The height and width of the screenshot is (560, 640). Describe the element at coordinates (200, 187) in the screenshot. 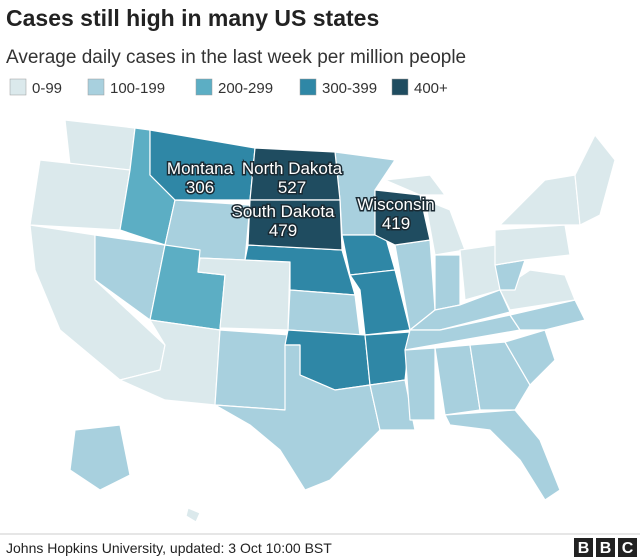

I see `state-value: 306` at that location.